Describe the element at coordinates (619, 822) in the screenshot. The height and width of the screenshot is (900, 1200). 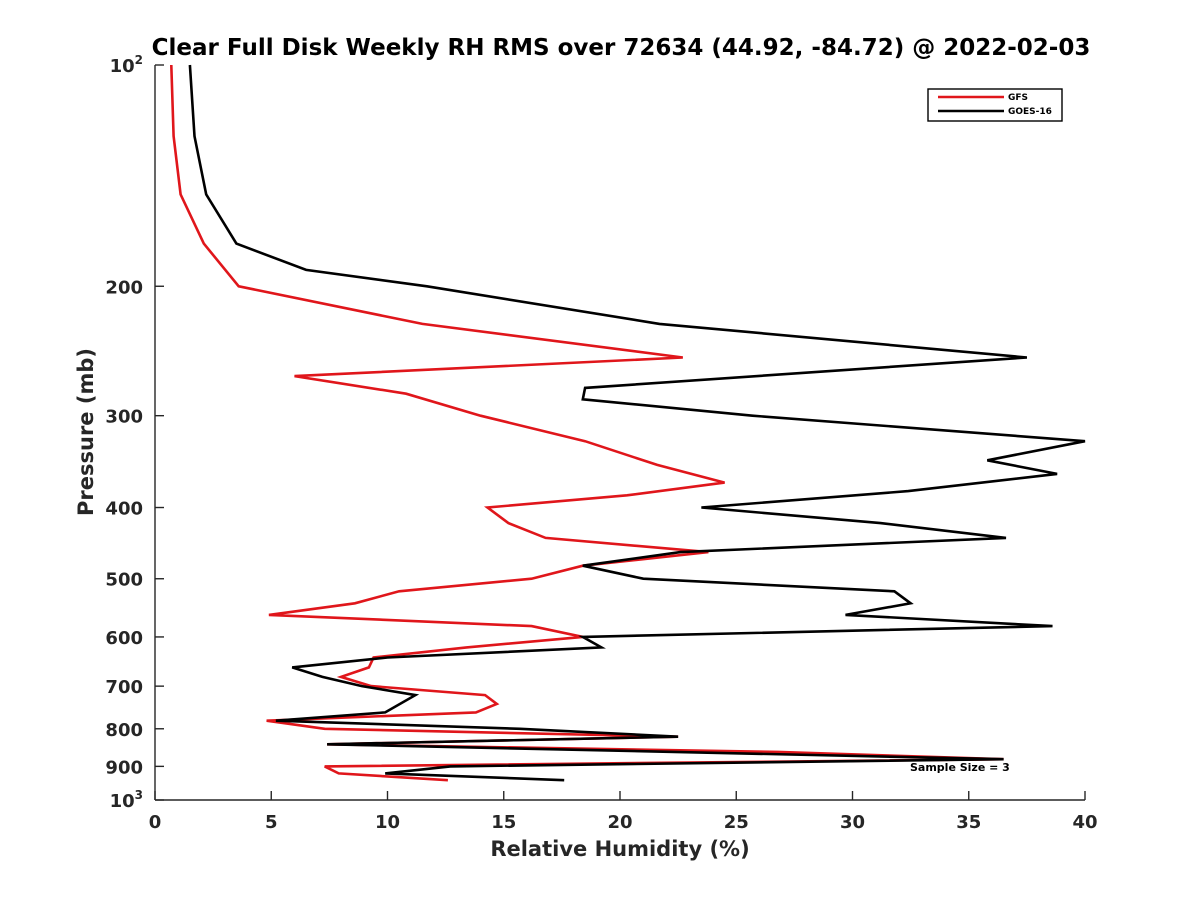
I see `x-tick-label: 20` at that location.